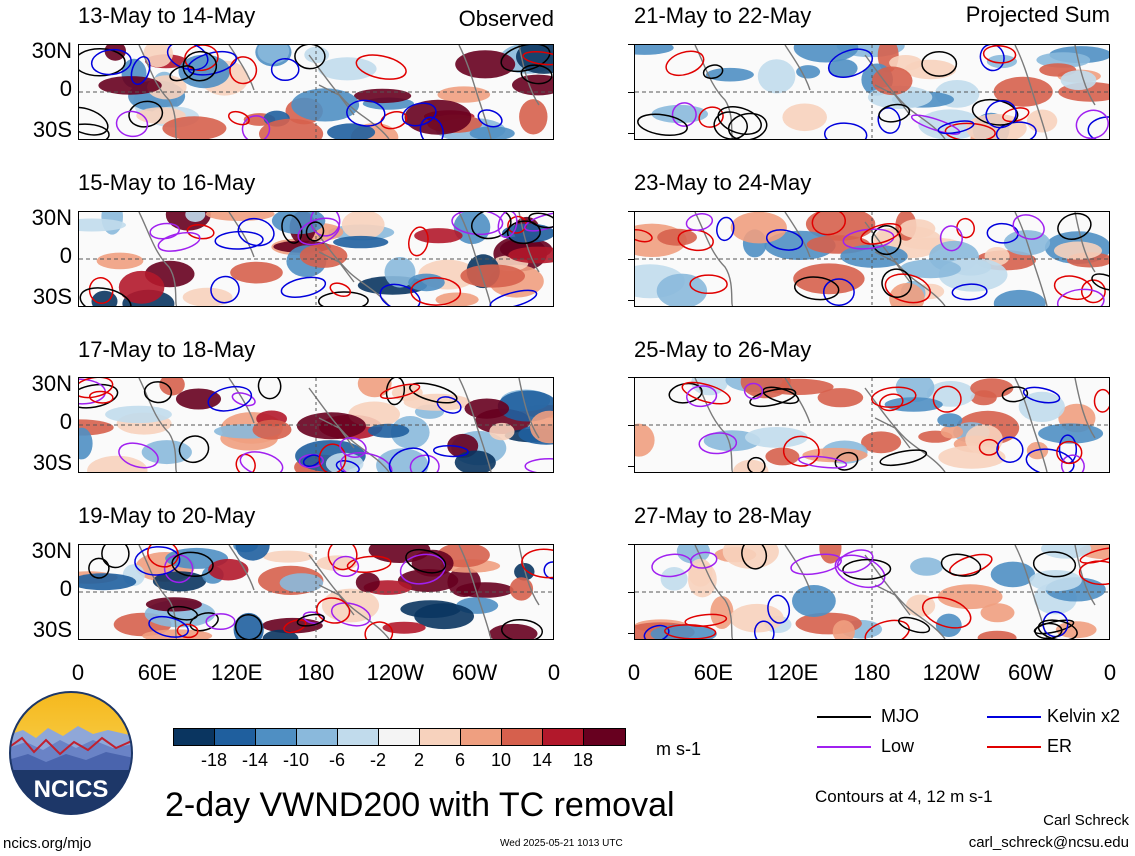  I want to click on lon-label: 60E, so click(157, 672).